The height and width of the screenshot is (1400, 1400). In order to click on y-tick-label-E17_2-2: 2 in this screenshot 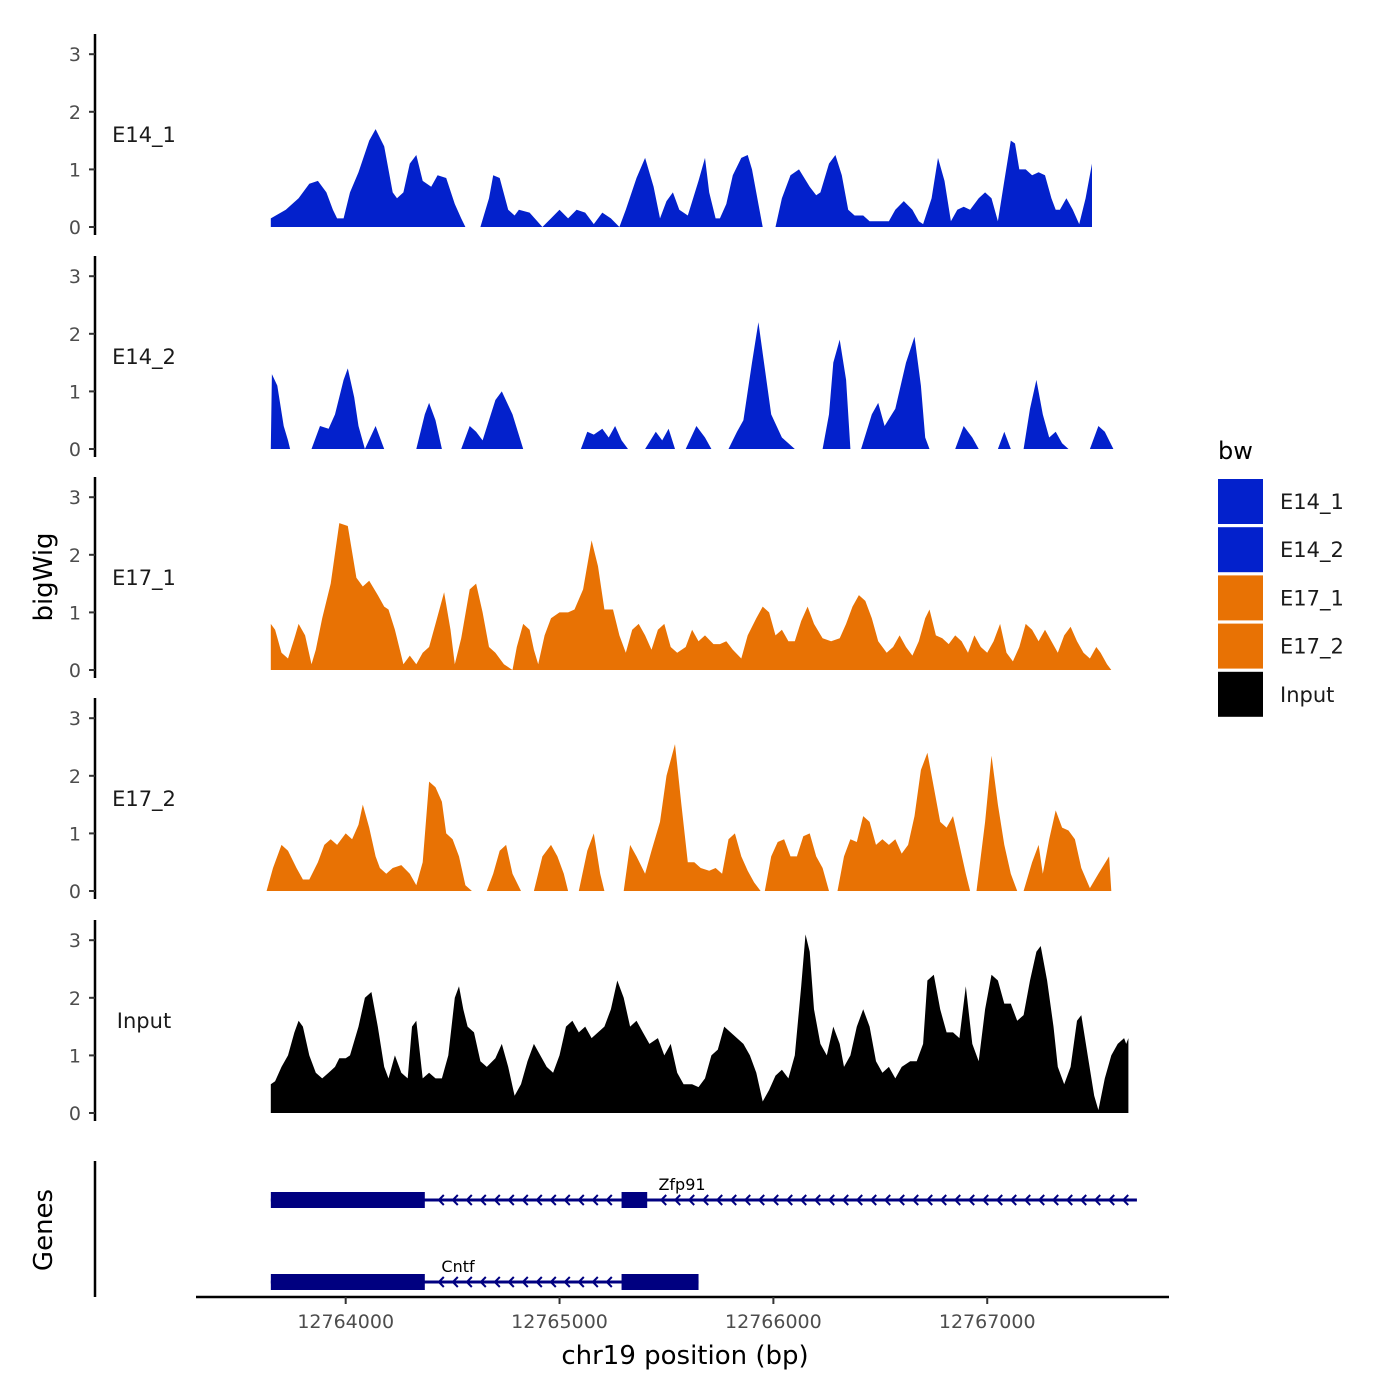, I will do `click(75, 777)`.